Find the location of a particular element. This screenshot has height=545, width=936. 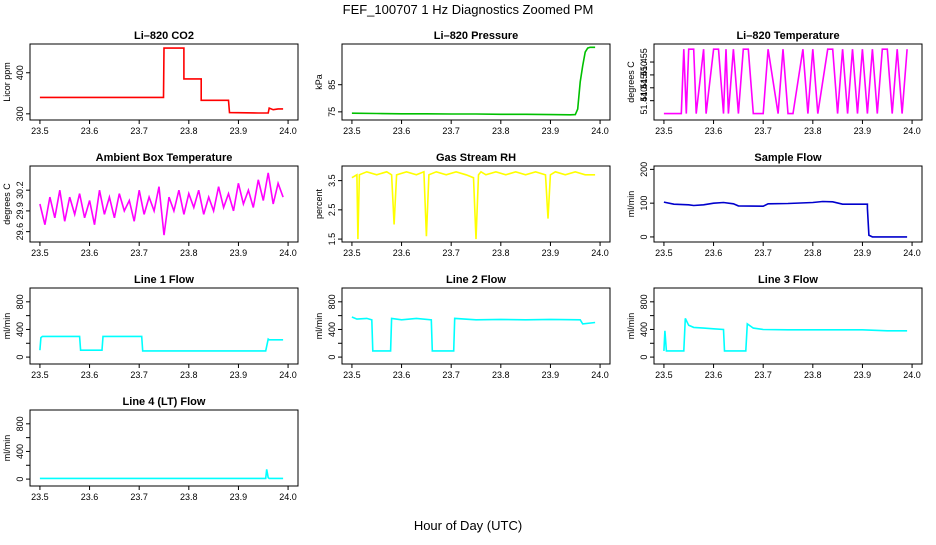

chart-title: Line 1 Flow is located at coordinates (164, 280).